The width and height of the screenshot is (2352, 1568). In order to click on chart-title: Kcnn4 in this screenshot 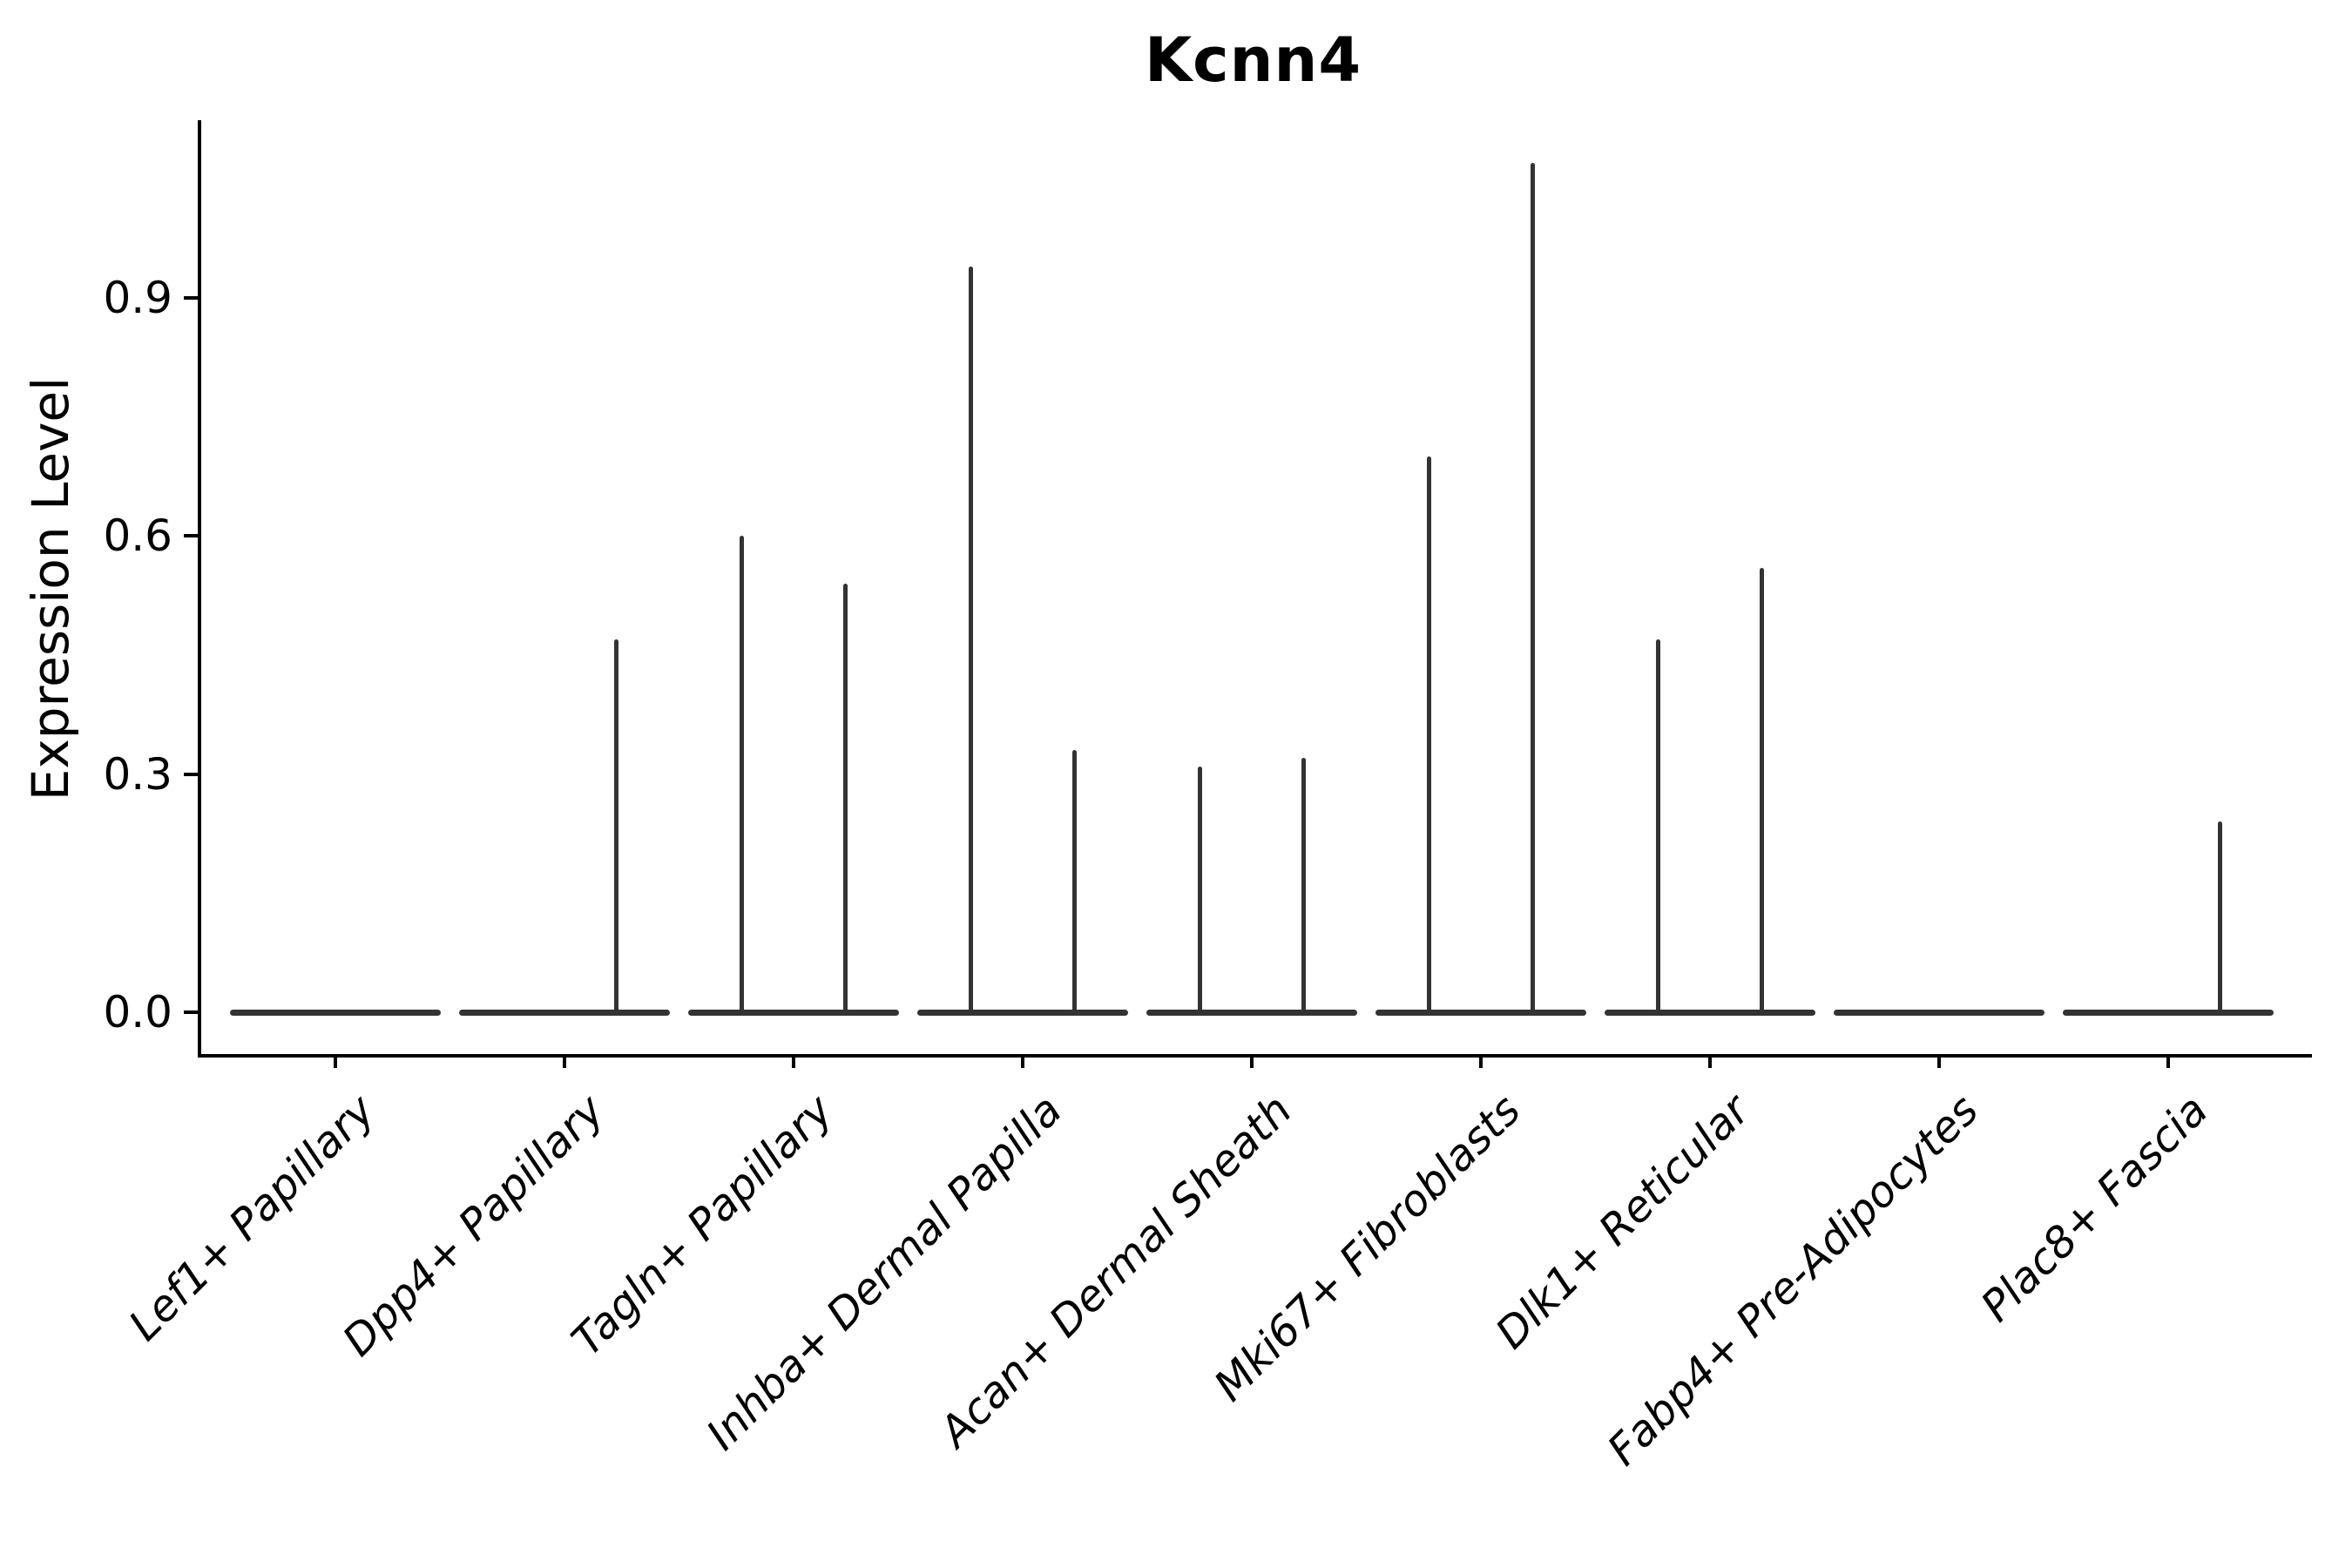, I will do `click(1253, 60)`.